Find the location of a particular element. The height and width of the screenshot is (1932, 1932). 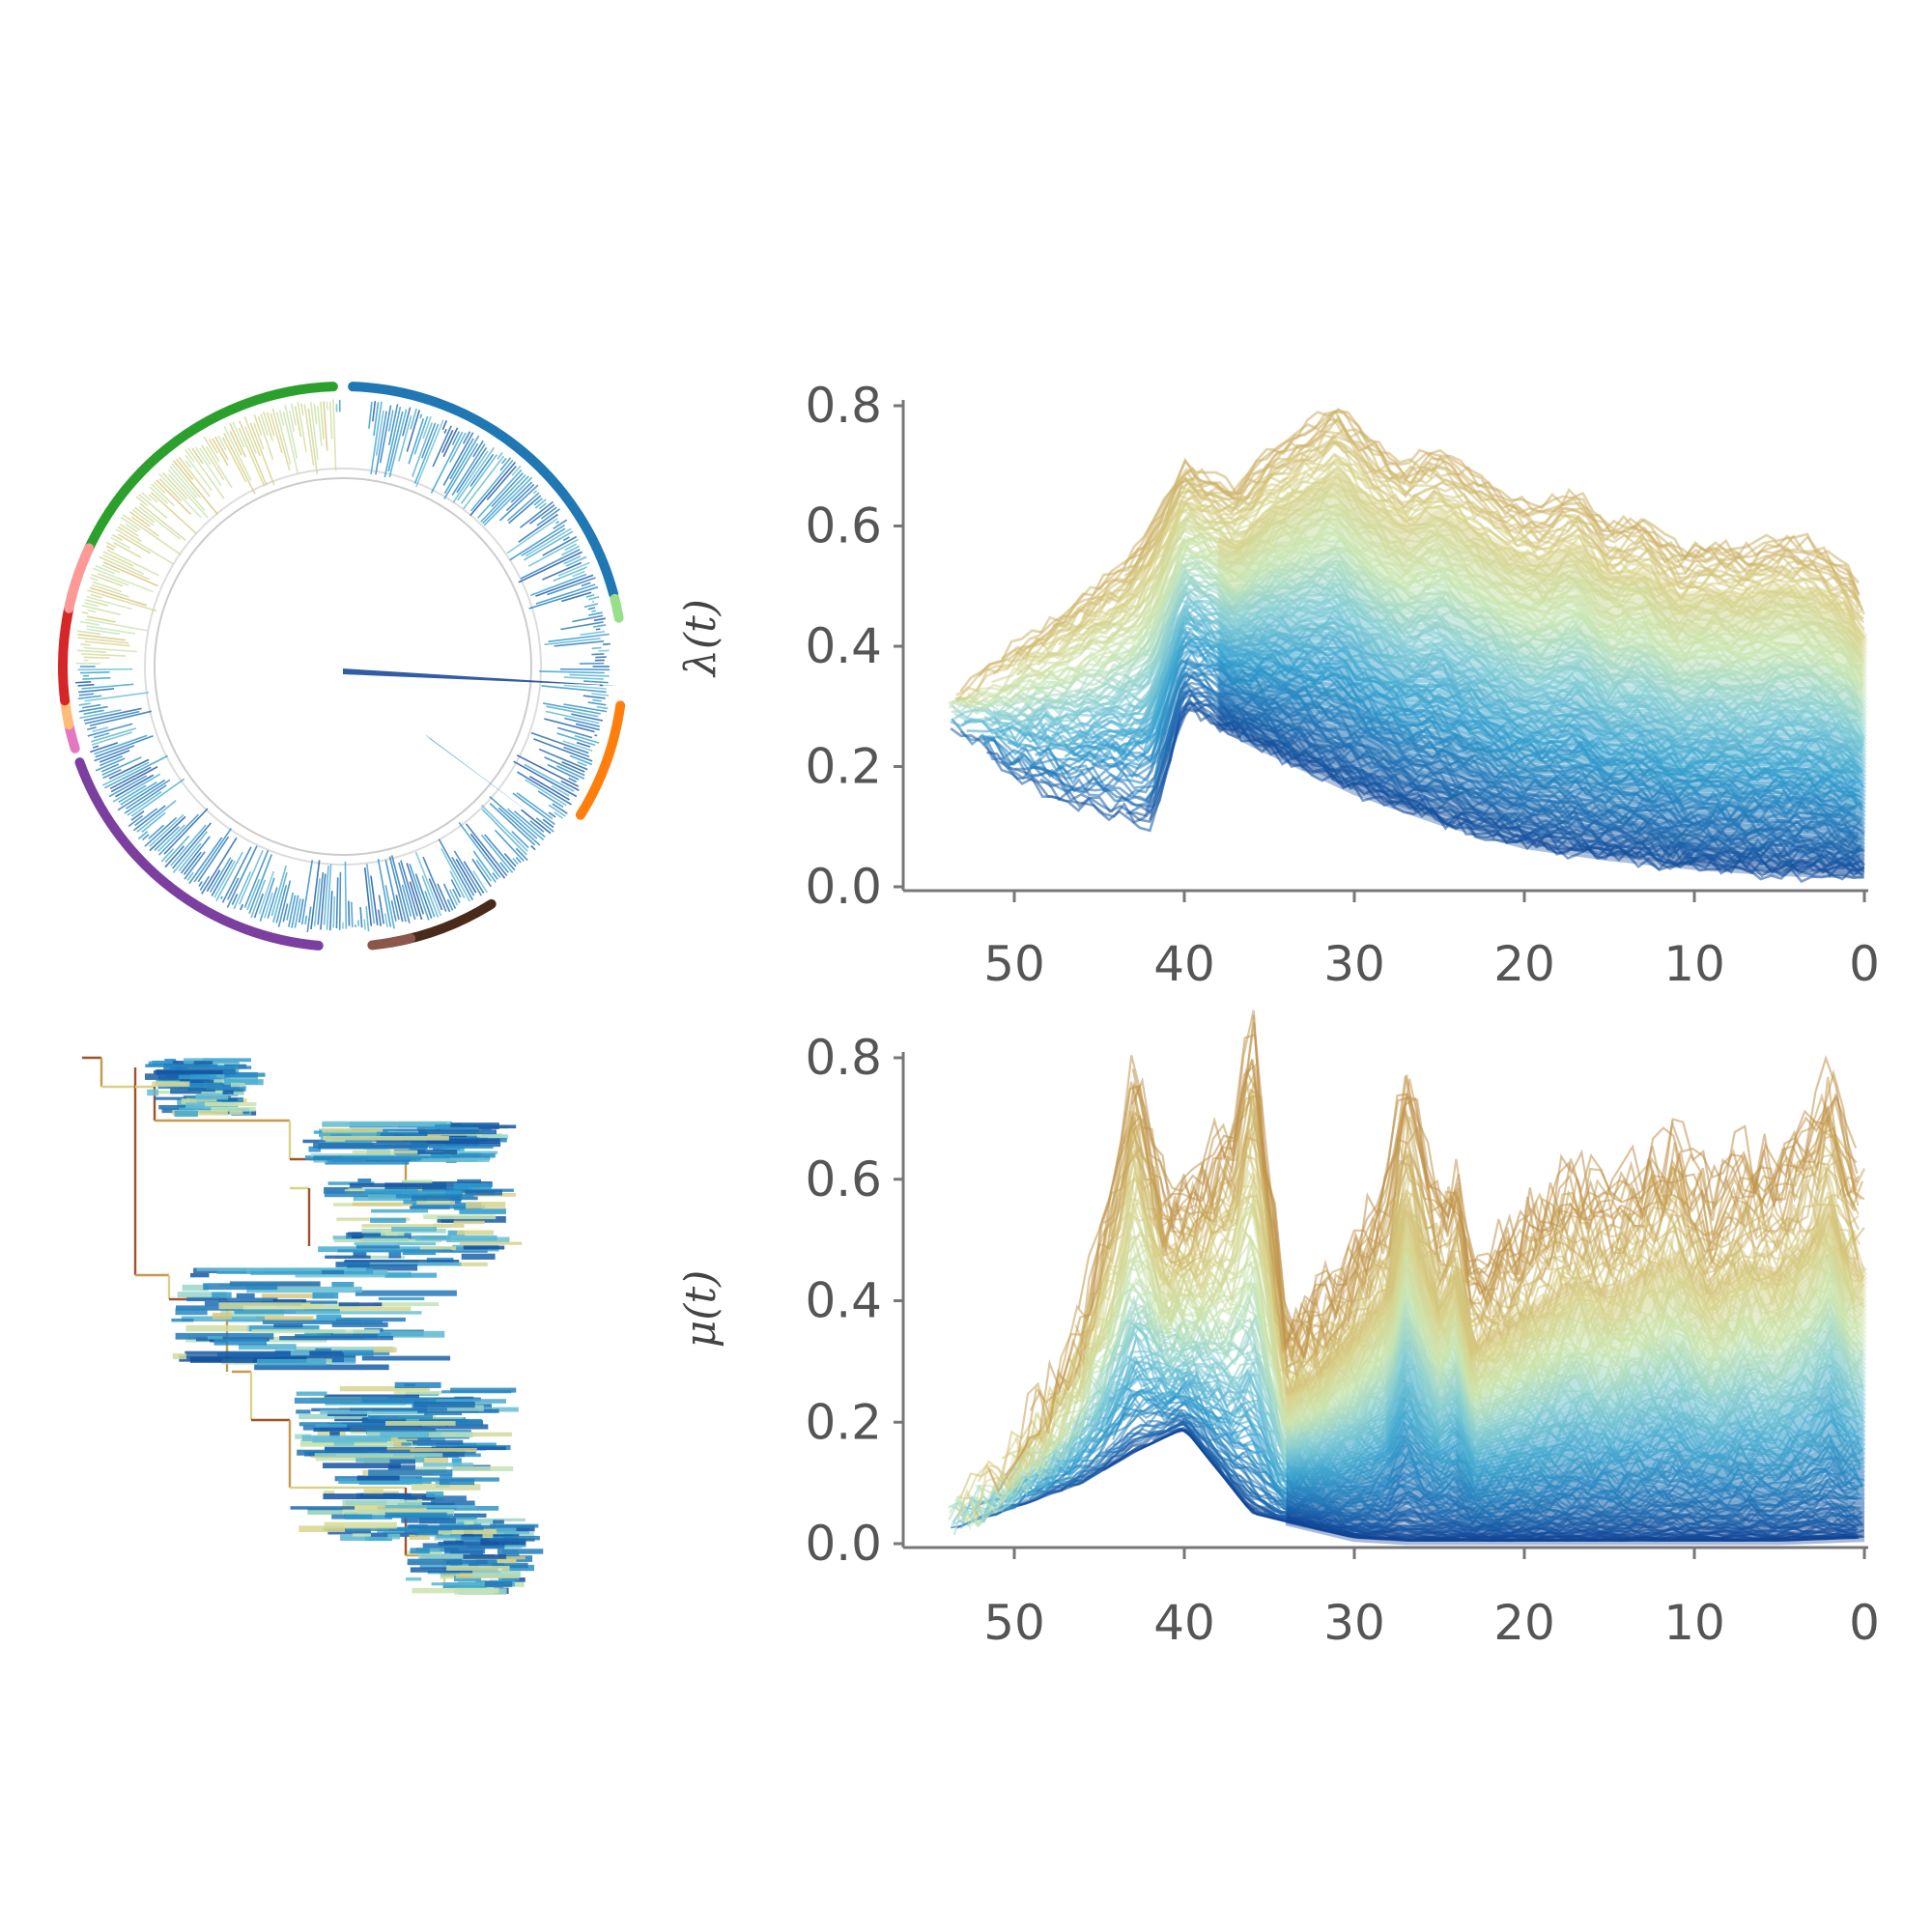

y-tick-label: 0.8 is located at coordinates (843, 1058).